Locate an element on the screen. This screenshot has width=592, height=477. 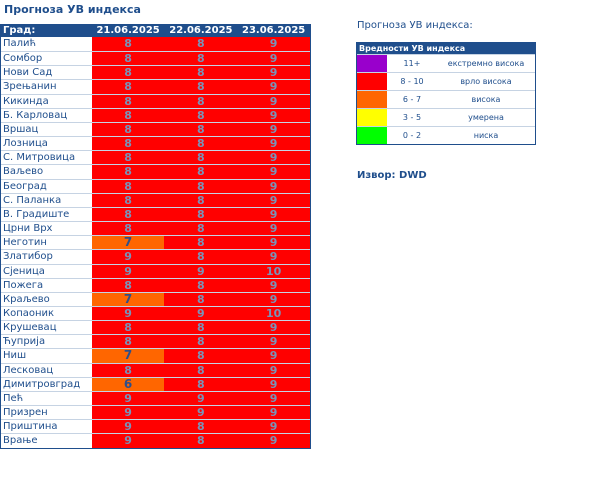
table-row: Пожега 8 8 9 is located at coordinates (156, 284).